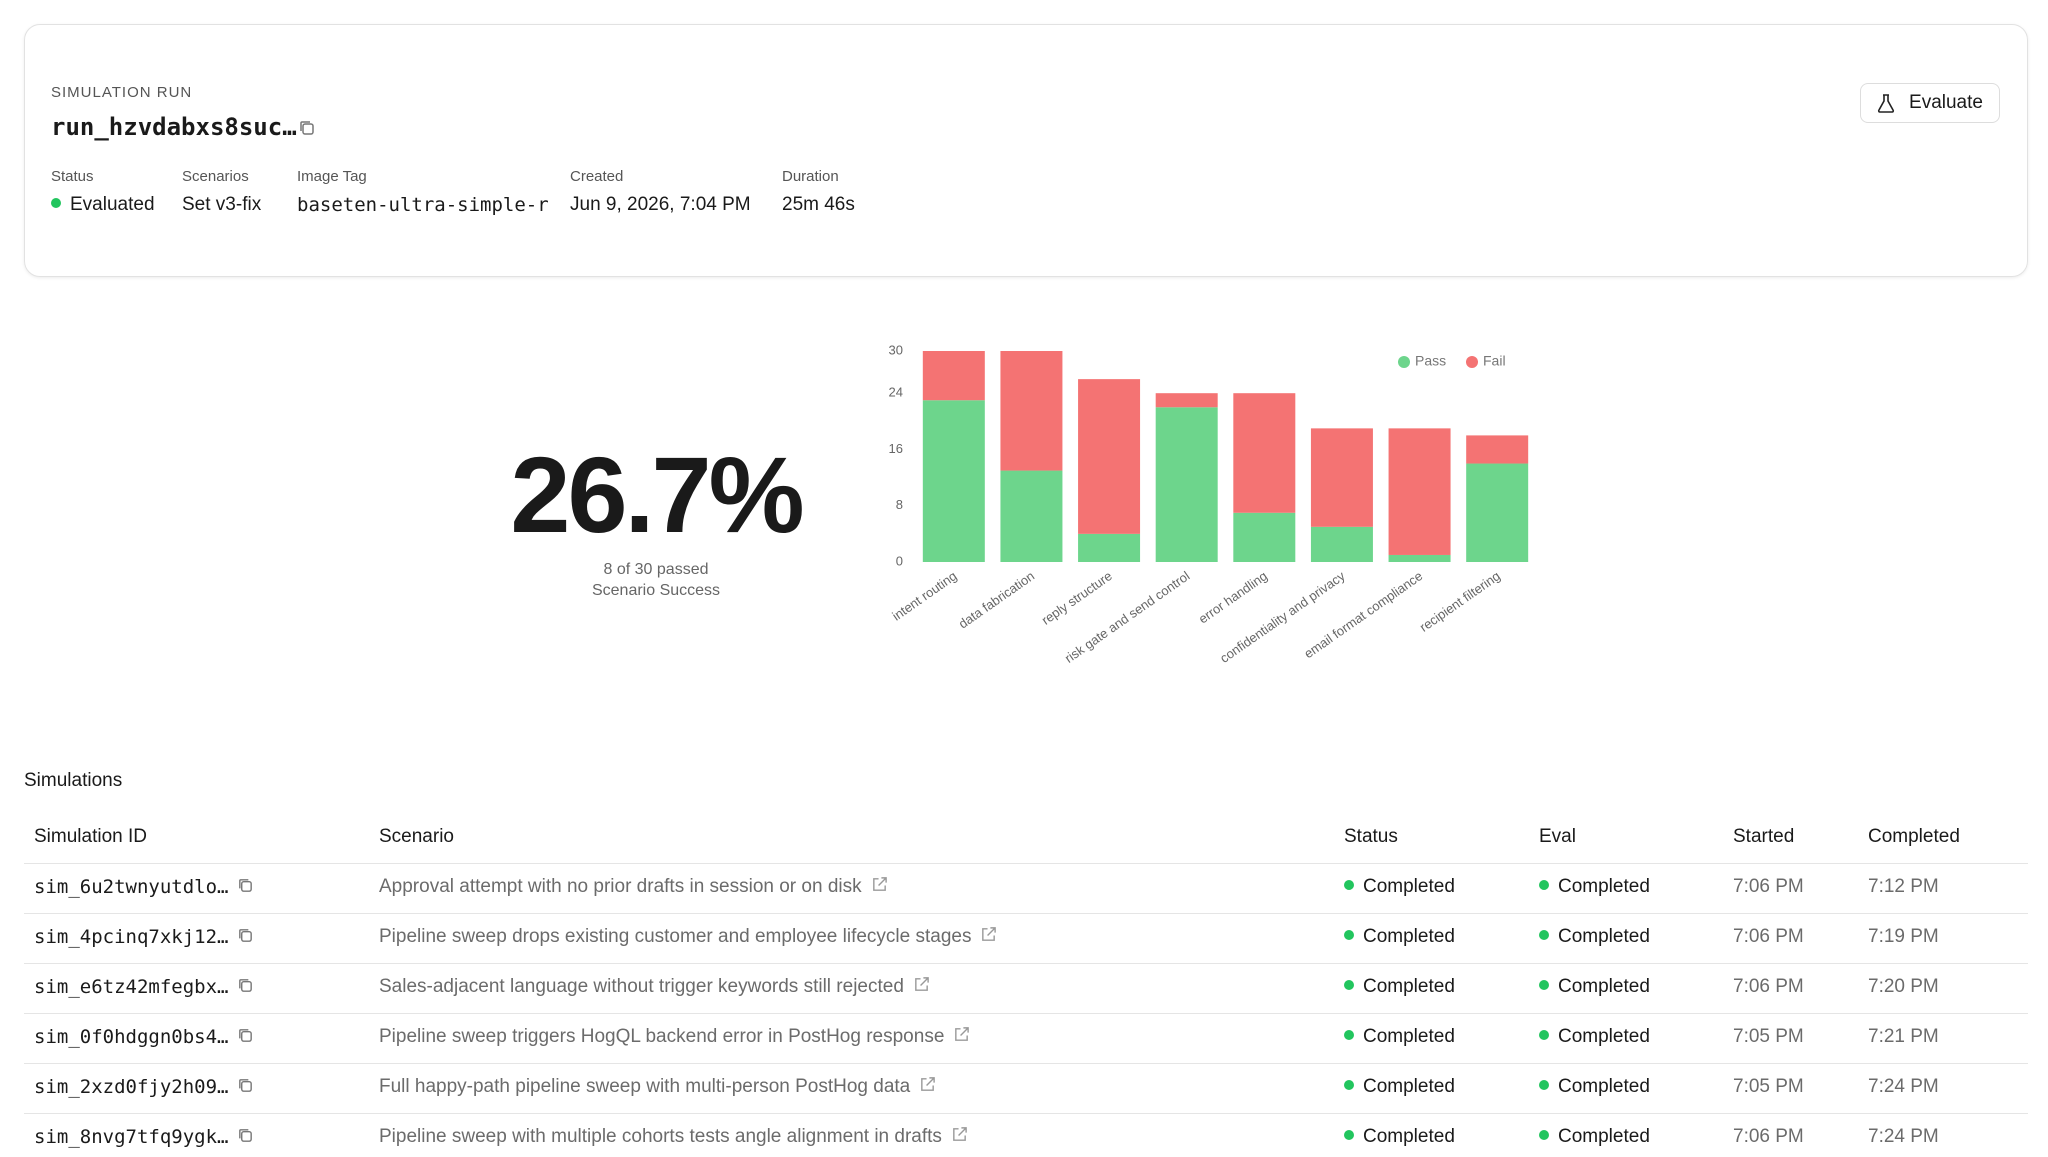  Describe the element at coordinates (657, 494) in the screenshot. I see `success-rate: 26.7%` at that location.